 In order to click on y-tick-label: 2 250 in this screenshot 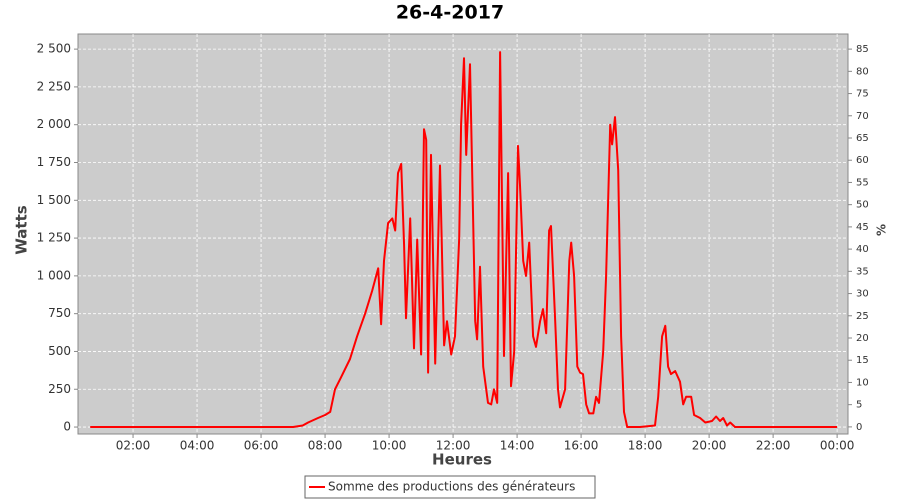, I will do `click(54, 86)`.